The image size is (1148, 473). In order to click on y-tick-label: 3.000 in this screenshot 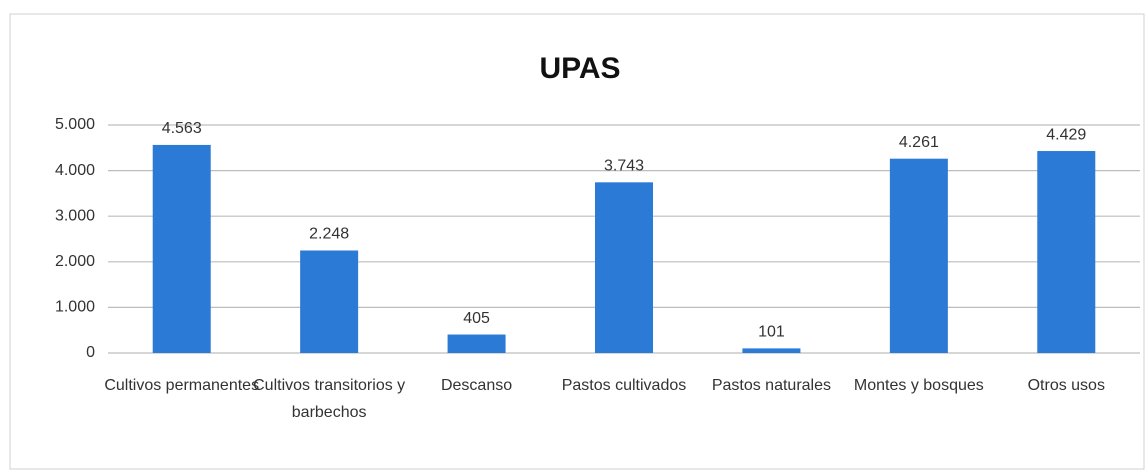, I will do `click(75, 215)`.